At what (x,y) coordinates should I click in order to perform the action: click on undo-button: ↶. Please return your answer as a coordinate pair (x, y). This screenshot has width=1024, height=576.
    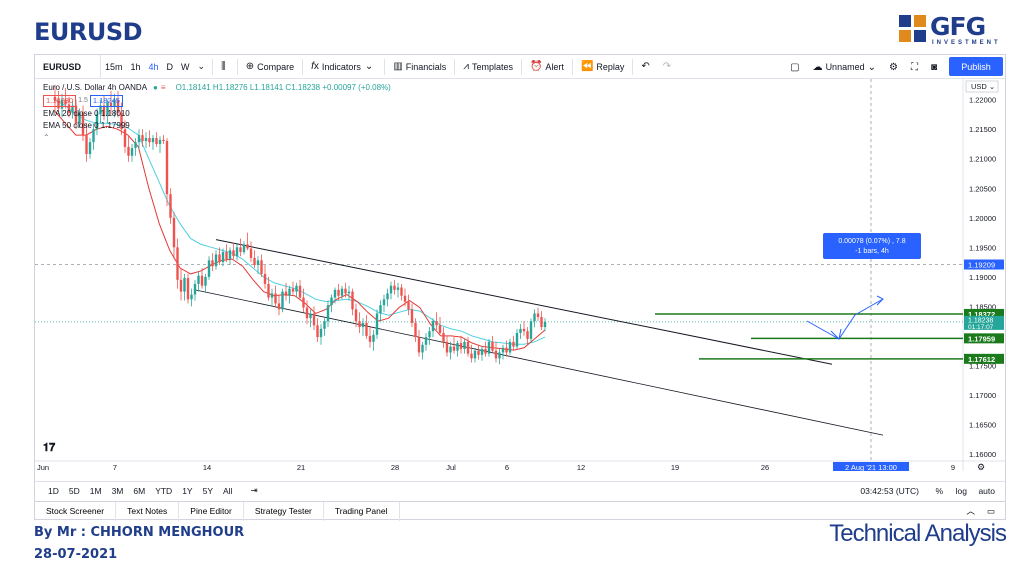
    Looking at the image, I should click on (646, 67).